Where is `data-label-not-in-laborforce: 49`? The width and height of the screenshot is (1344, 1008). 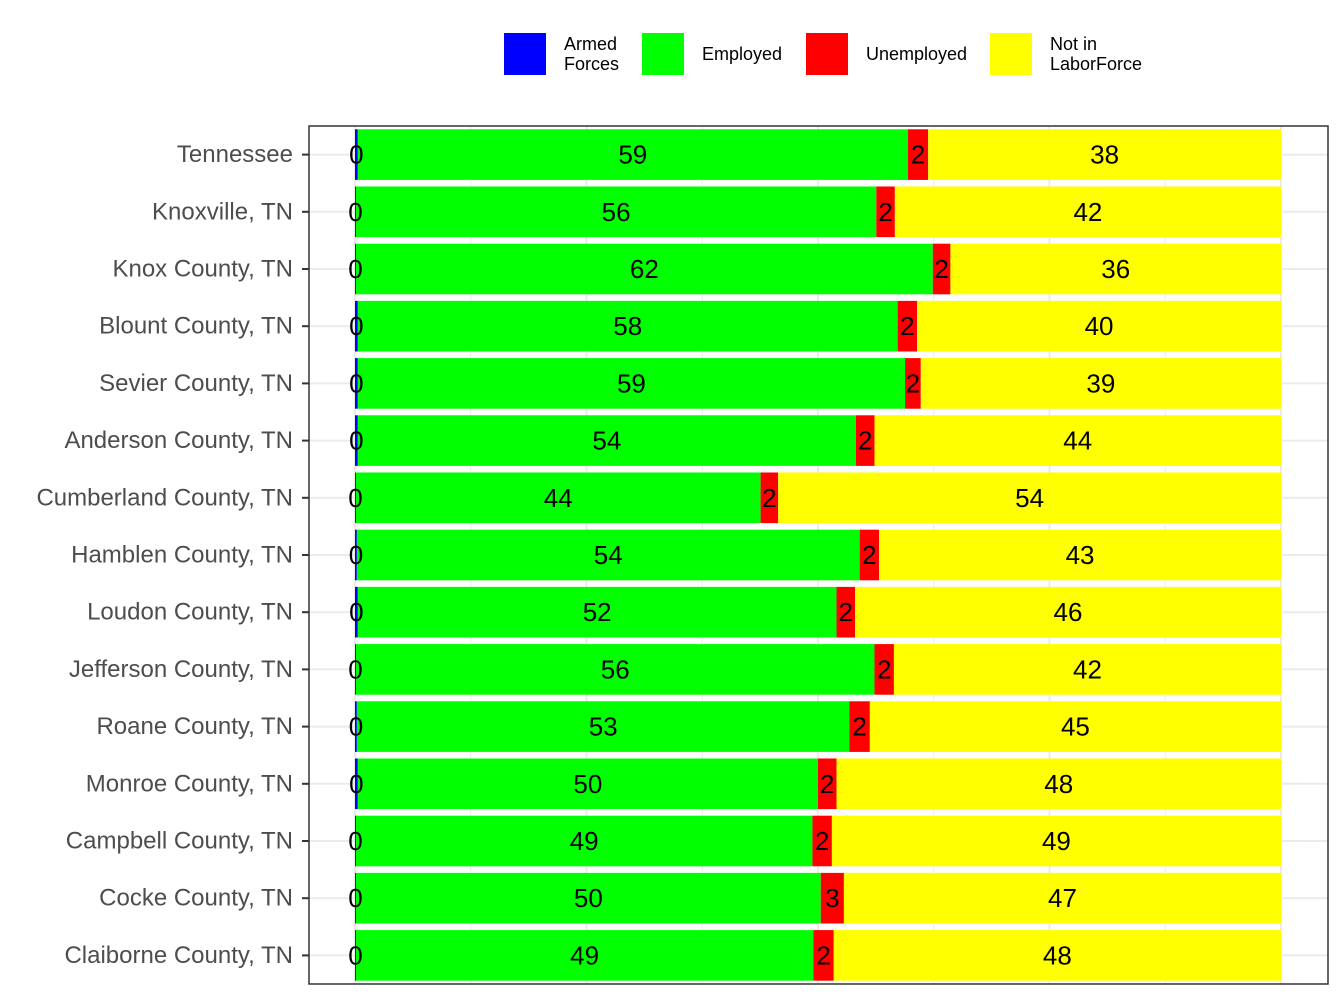
data-label-not-in-laborforce: 49 is located at coordinates (1056, 841).